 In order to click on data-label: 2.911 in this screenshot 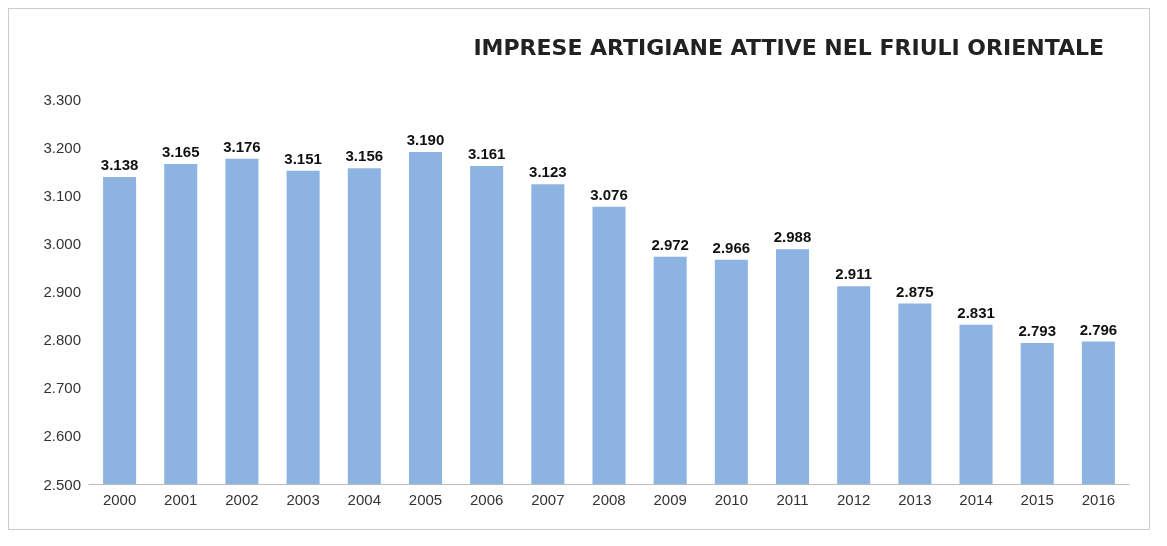, I will do `click(854, 274)`.